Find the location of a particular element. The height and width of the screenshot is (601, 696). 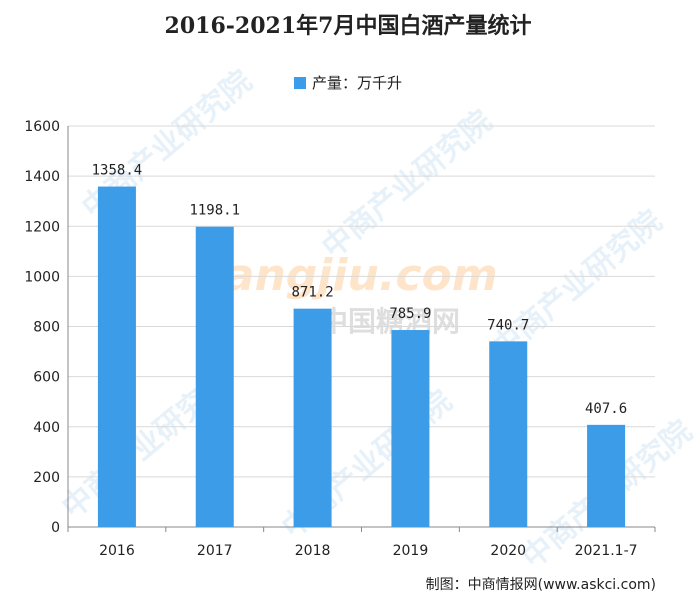

chart-title: 2016-2021年7月中国白酒产量统计 is located at coordinates (348, 26).